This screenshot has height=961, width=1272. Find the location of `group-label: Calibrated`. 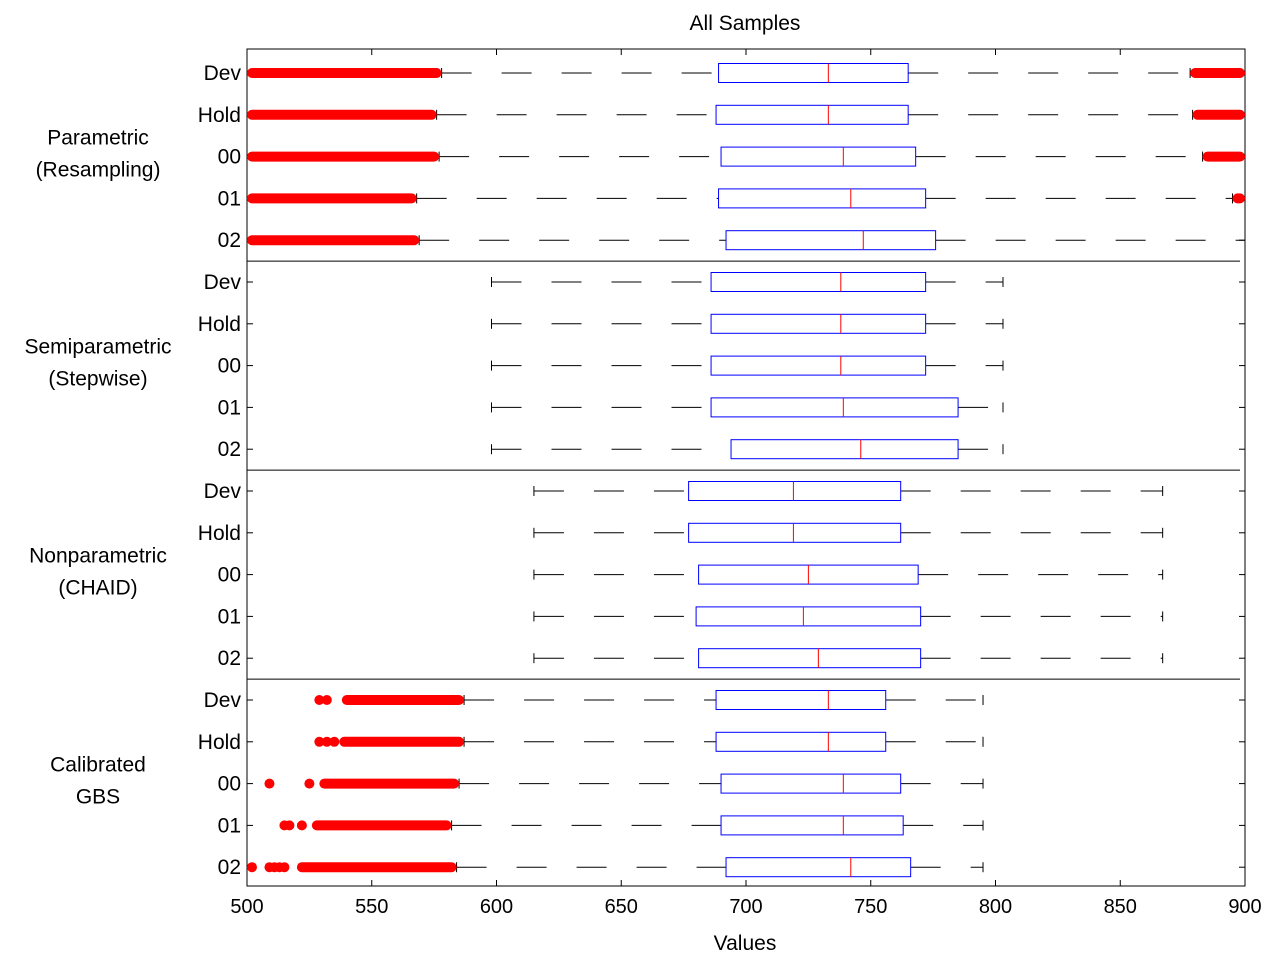

group-label: Calibrated is located at coordinates (98, 765).